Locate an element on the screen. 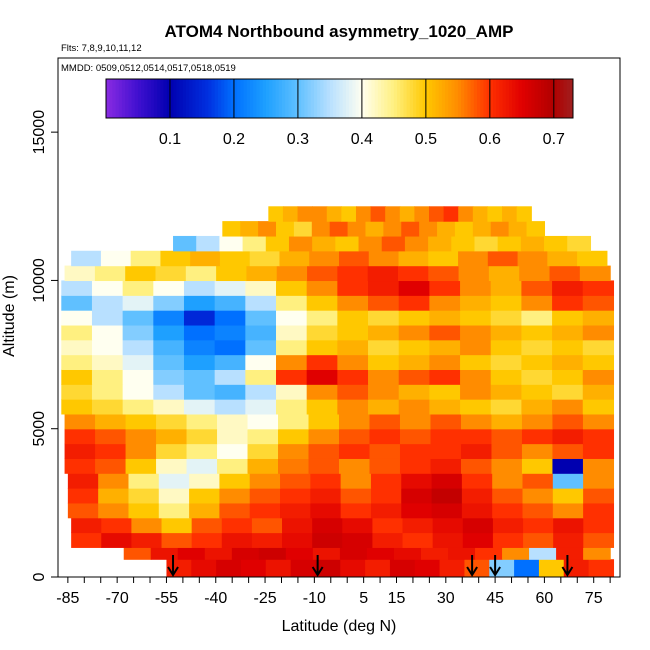 This screenshot has width=650, height=650. colorbar-frame is located at coordinates (339, 98).